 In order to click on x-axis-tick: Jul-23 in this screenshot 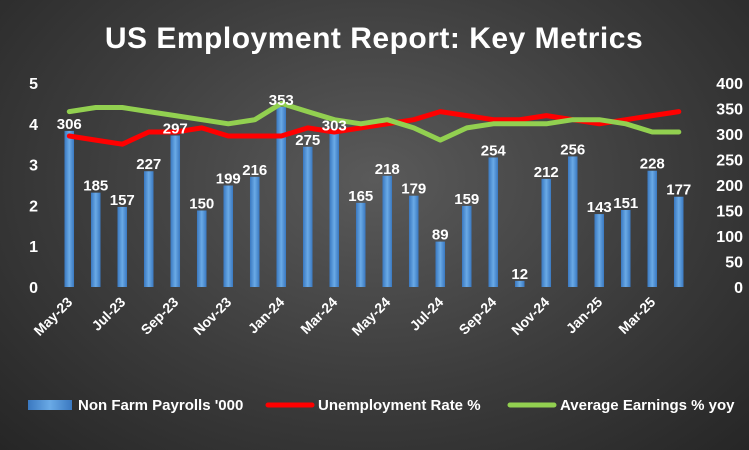, I will do `click(108, 314)`.